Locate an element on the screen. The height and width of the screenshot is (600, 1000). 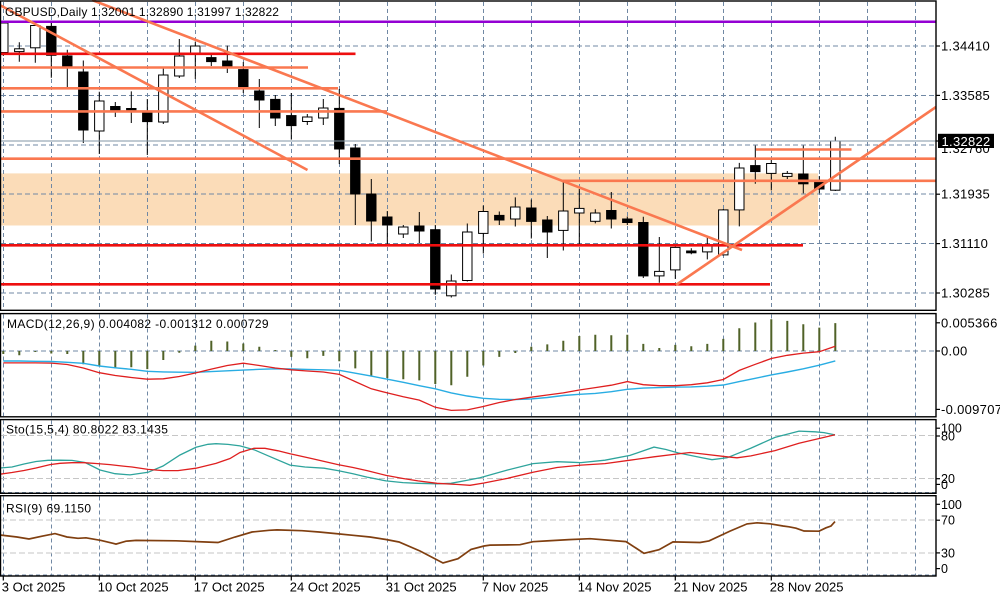
svg-text: 1.30285 is located at coordinates (965, 293).